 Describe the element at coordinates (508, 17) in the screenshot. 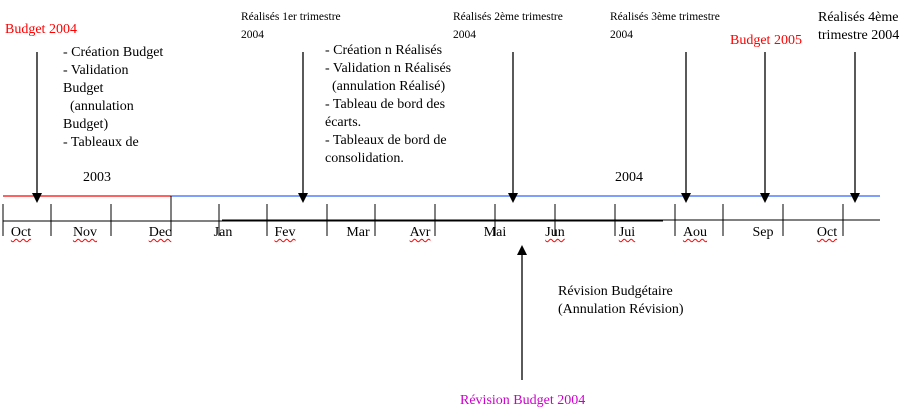

I see `q2-line: Réalisés 2ème trimestre` at that location.